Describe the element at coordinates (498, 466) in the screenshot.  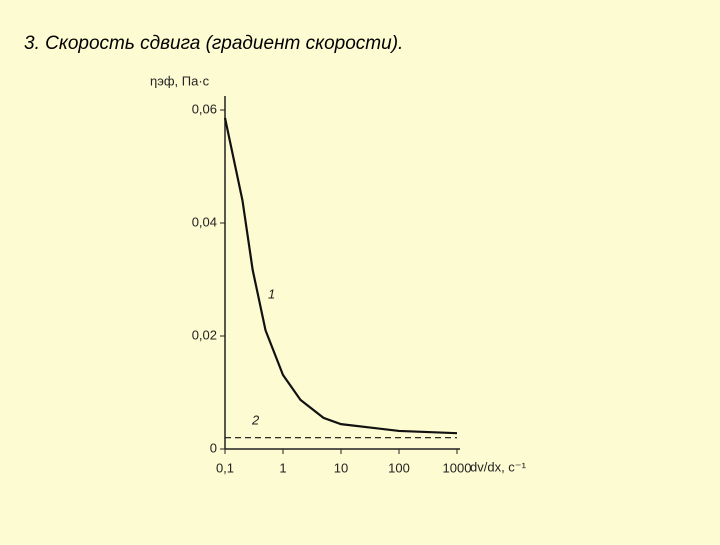
I see `x-axis-label: dv/dx, с⁻¹` at that location.